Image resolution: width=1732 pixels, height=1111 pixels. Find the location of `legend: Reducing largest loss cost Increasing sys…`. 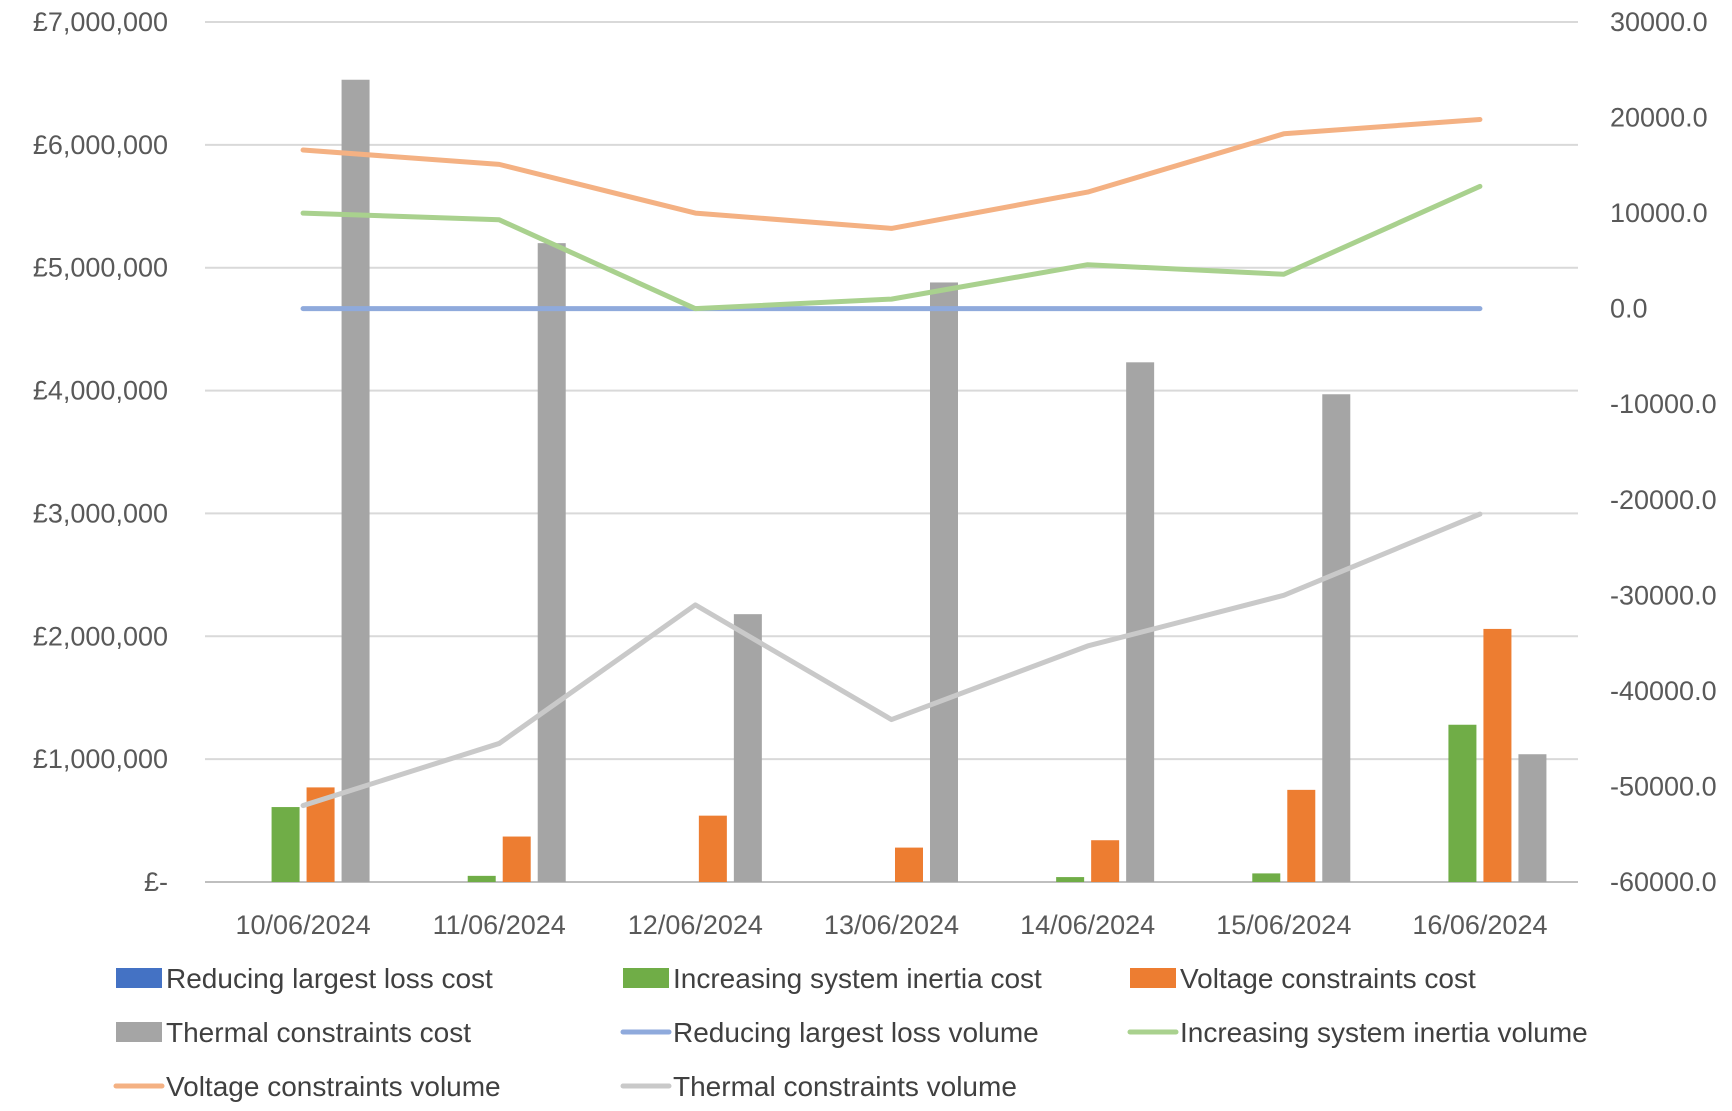

legend: Reducing largest loss cost Increasing sys… is located at coordinates (850, 1032).